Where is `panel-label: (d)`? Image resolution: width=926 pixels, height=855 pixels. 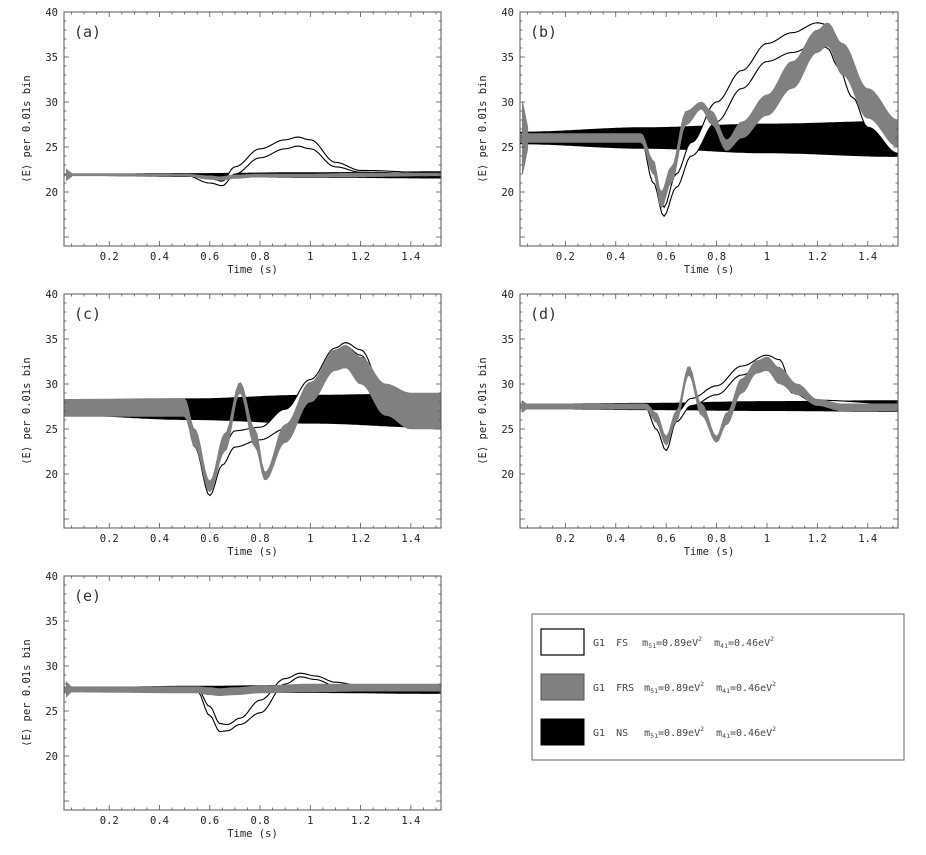
panel-label: (d) is located at coordinates (543, 314).